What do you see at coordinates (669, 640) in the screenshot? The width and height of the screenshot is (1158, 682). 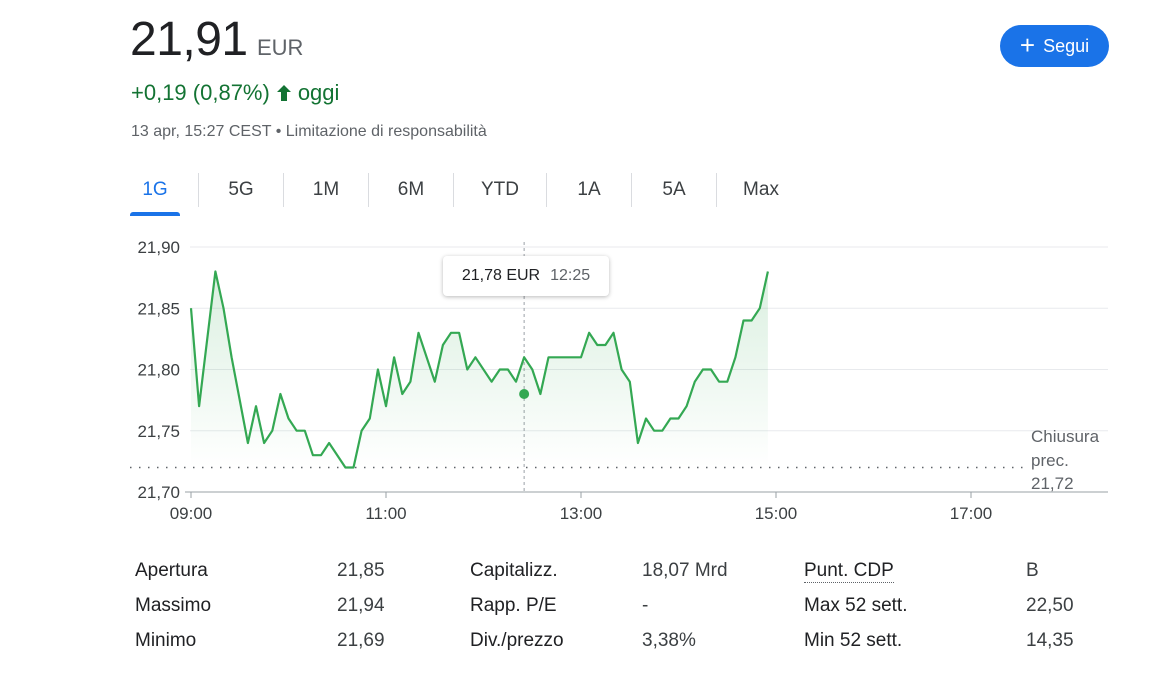 I see `stat-value-dividend-yield: 3,38%` at bounding box center [669, 640].